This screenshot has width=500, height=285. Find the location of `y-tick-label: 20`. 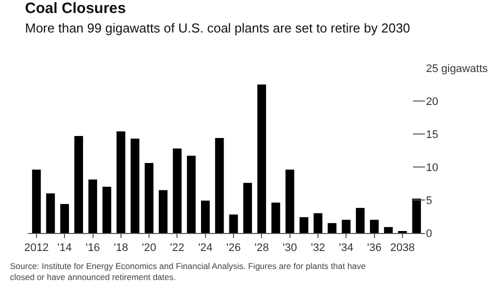

y-tick-label: 20 is located at coordinates (432, 102).